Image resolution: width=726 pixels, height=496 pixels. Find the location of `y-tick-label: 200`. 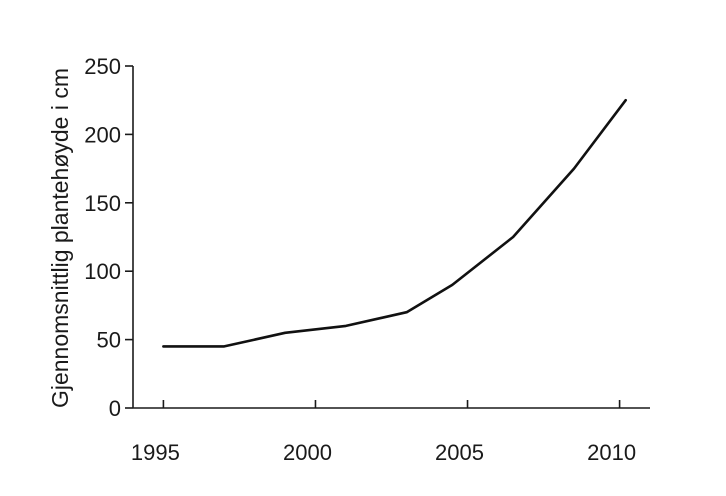

y-tick-label: 200 is located at coordinates (102, 134).